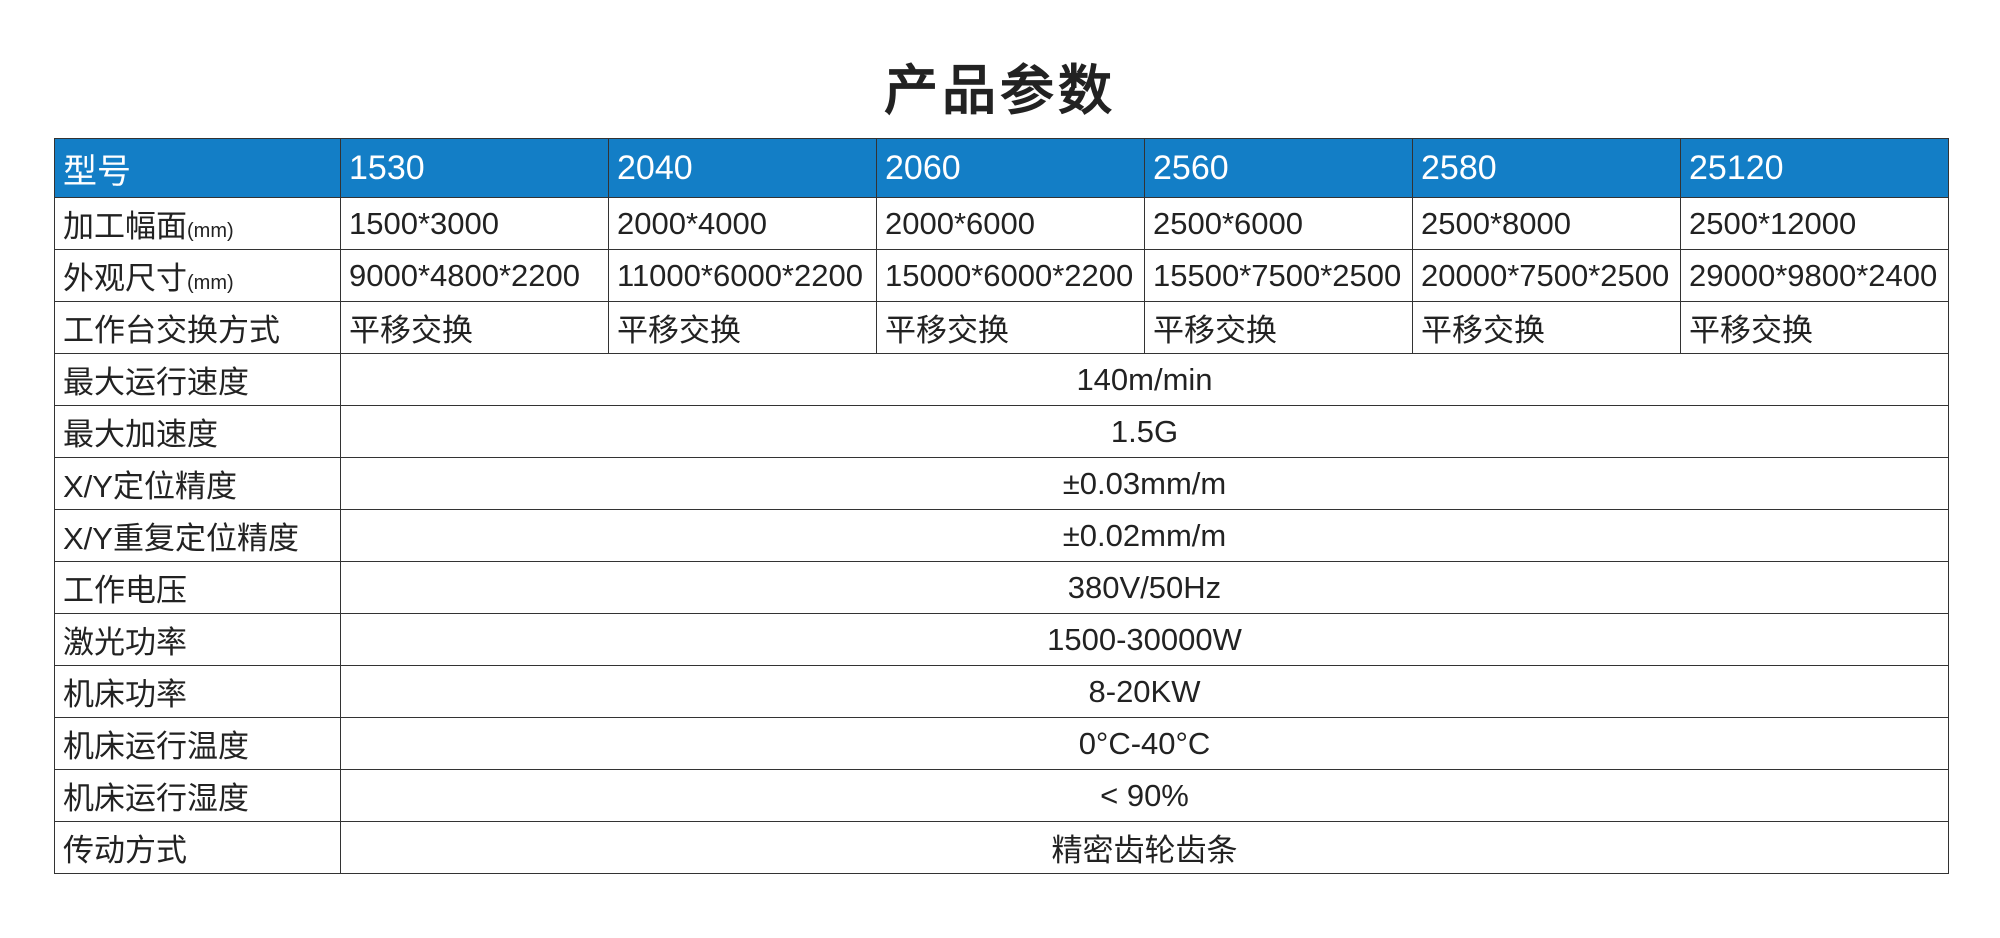  Describe the element at coordinates (1144, 535) in the screenshot. I see `merged-value-cell: ±0.02mm/m` at that location.